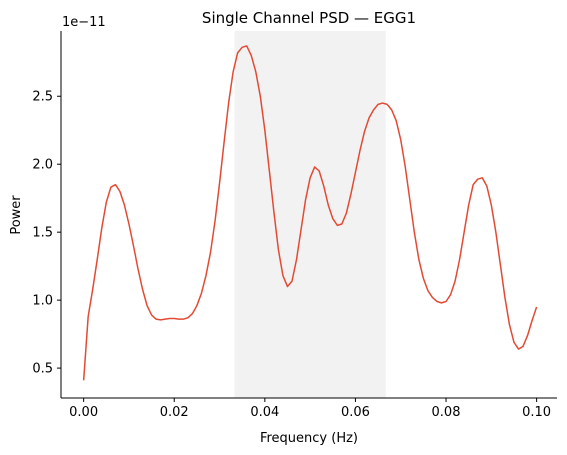  I want to click on y-tick-label: 2.5, so click(42, 97).